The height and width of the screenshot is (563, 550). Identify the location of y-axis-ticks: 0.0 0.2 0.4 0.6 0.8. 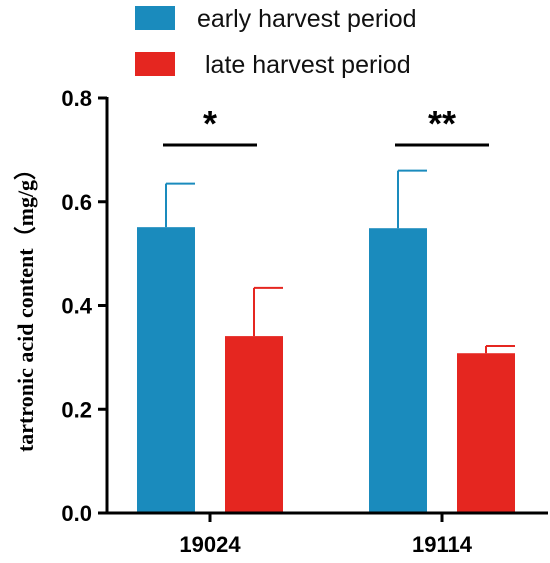
(84, 306).